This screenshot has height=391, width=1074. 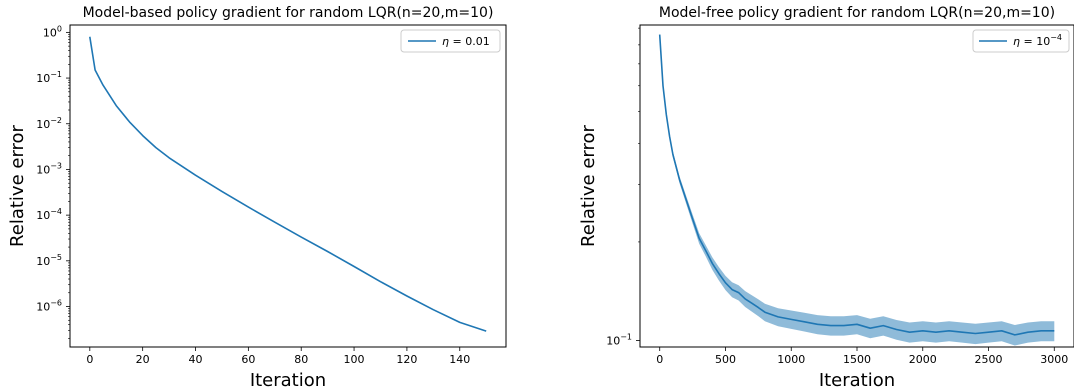 What do you see at coordinates (143, 359) in the screenshot?
I see `left-x-tick-label: 20` at bounding box center [143, 359].